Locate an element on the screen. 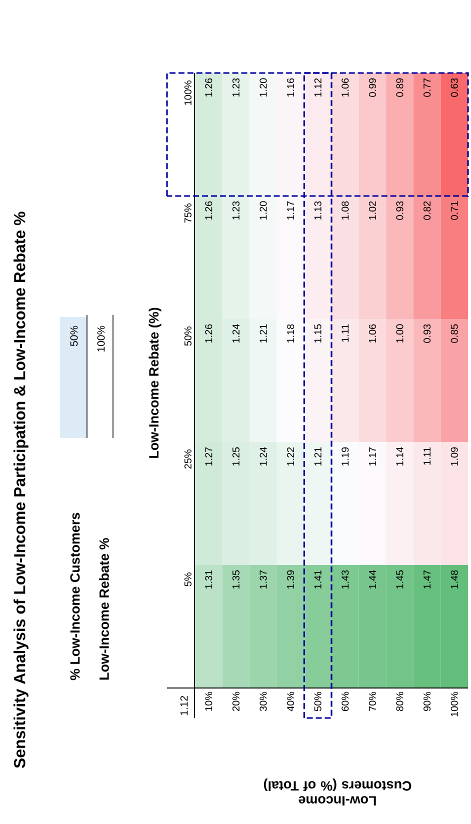 Image resolution: width=471 pixels, height=824 pixels. text: 50% is located at coordinates (74, 336).